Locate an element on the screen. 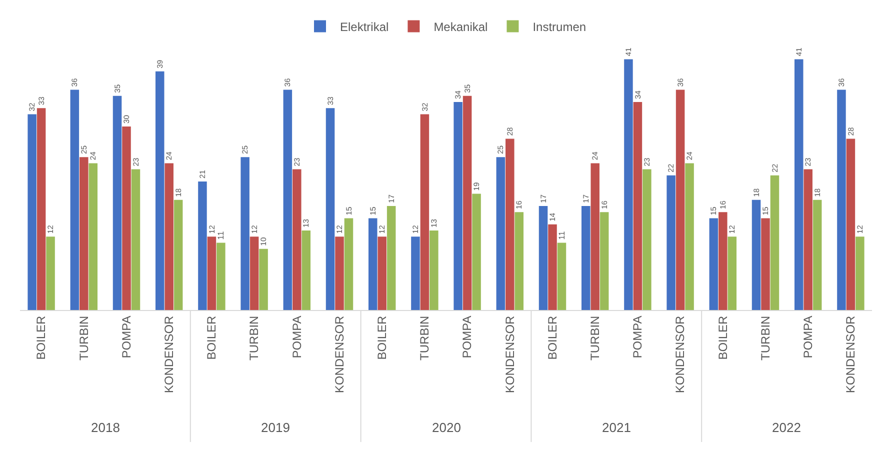 Image resolution: width=892 pixels, height=450 pixels. legend-label: Mekanikal is located at coordinates (461, 27).